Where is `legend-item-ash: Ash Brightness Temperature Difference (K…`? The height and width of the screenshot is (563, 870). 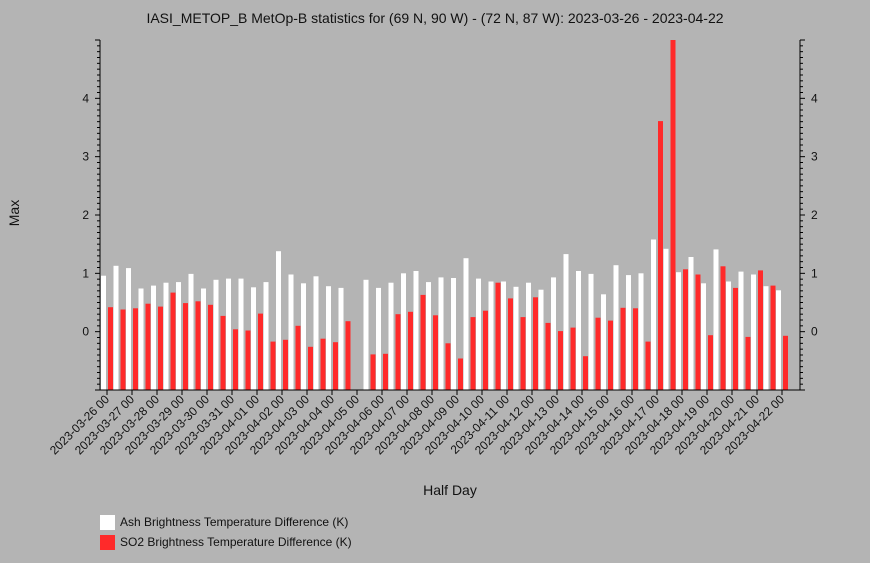
legend-item-ash: Ash Brightness Temperature Difference (K… is located at coordinates (226, 522).